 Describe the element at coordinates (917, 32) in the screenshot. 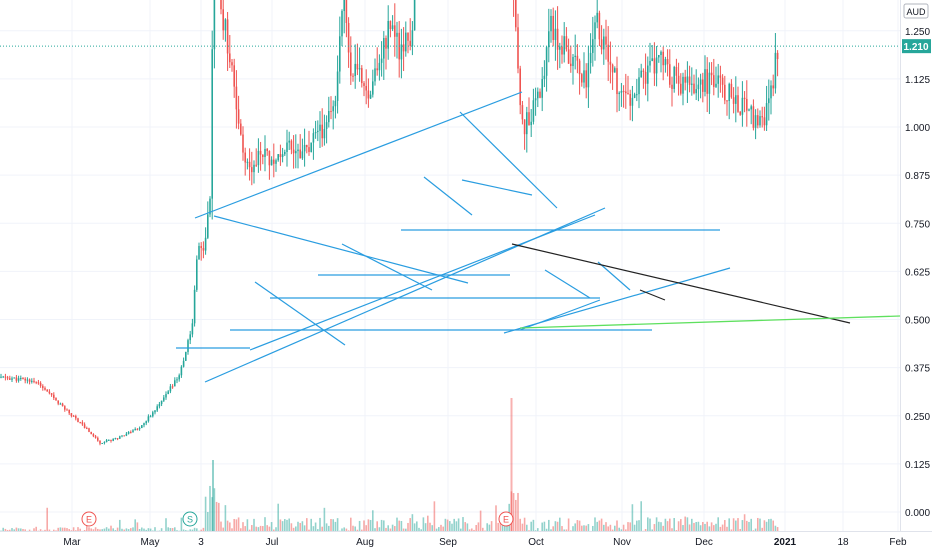

I see `y-tick-label: 1.250` at that location.